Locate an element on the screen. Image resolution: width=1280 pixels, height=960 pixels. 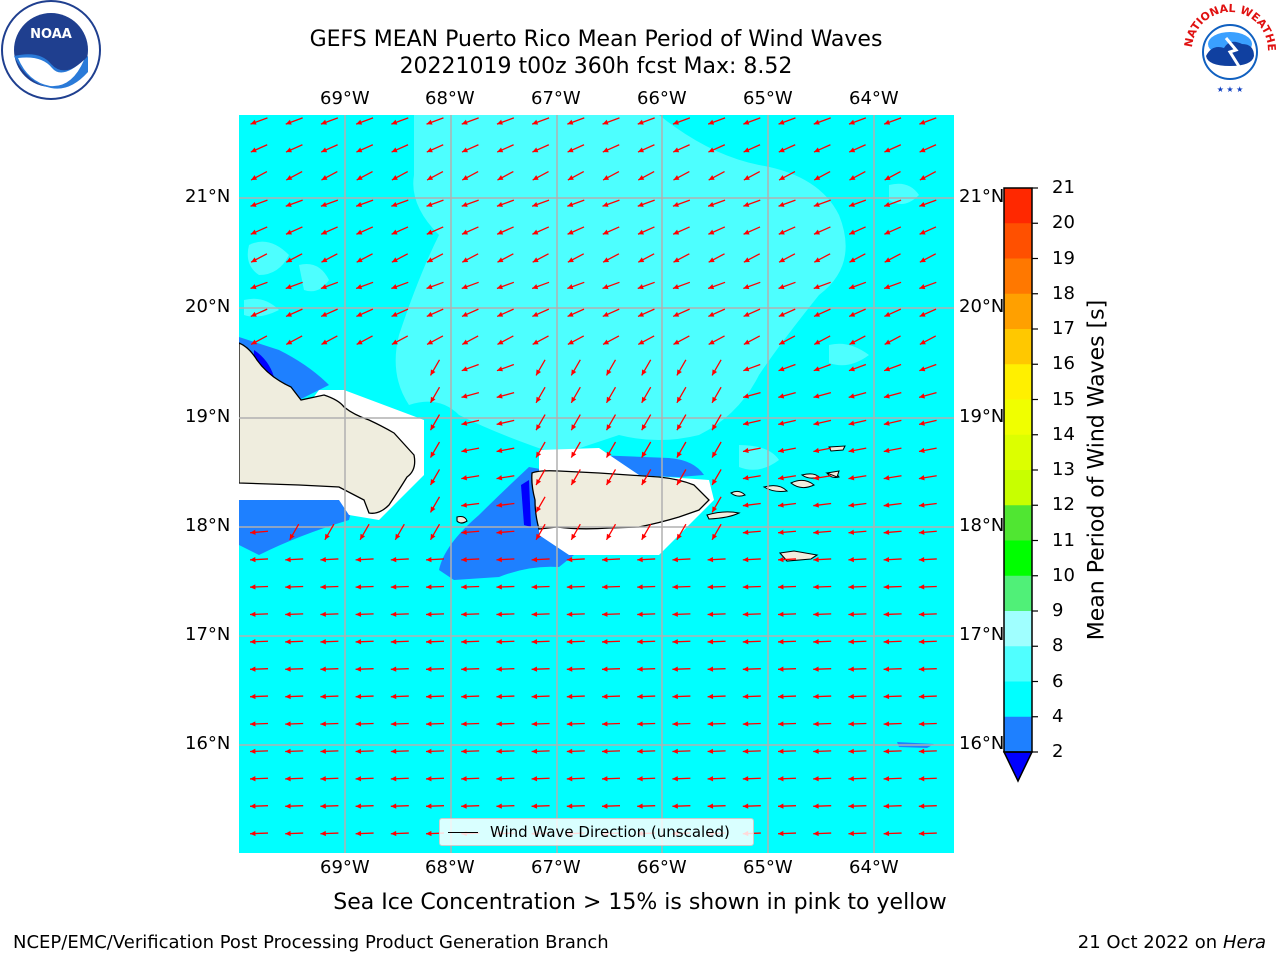
lat-tick-left: 16°N is located at coordinates (208, 743).